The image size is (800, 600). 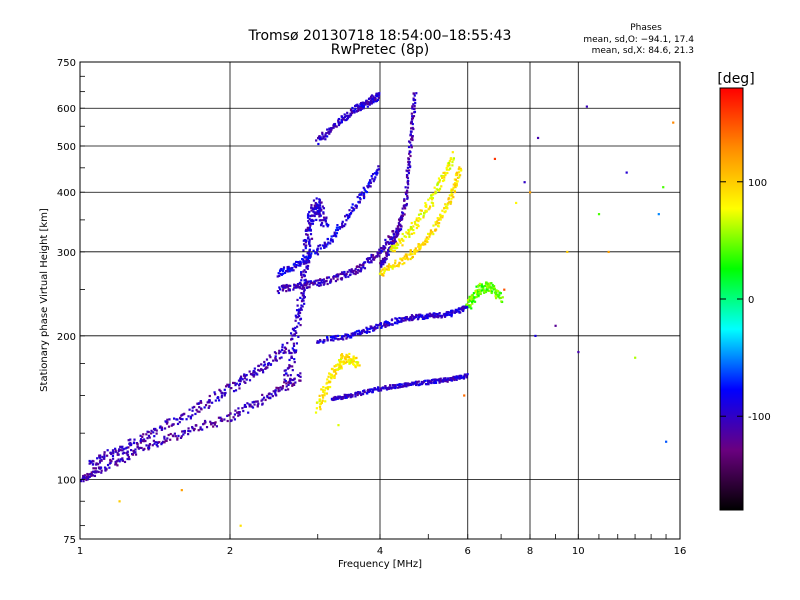 I want to click on colorbar-tick-label: 0, so click(x=751, y=300).